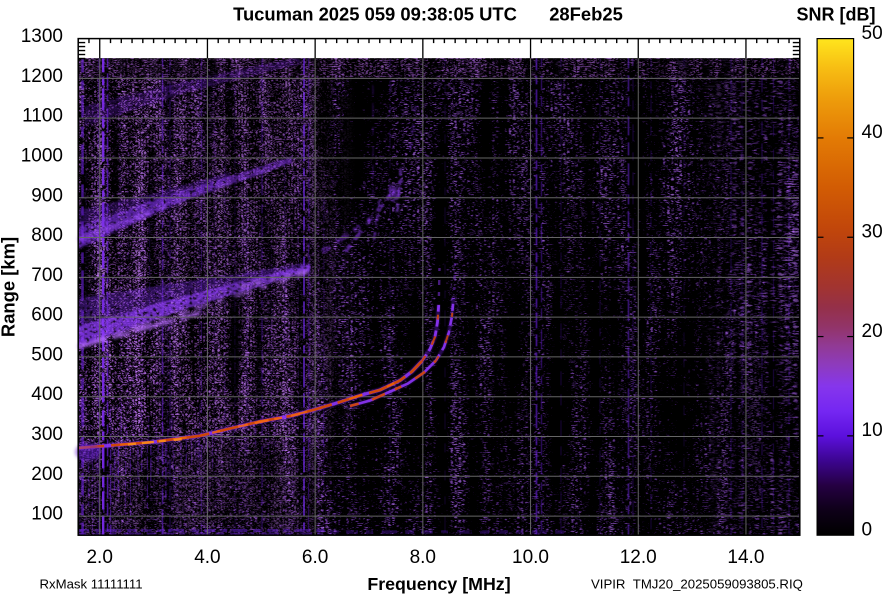 This screenshot has width=884, height=595. I want to click on svg-text: 30, so click(872, 231).